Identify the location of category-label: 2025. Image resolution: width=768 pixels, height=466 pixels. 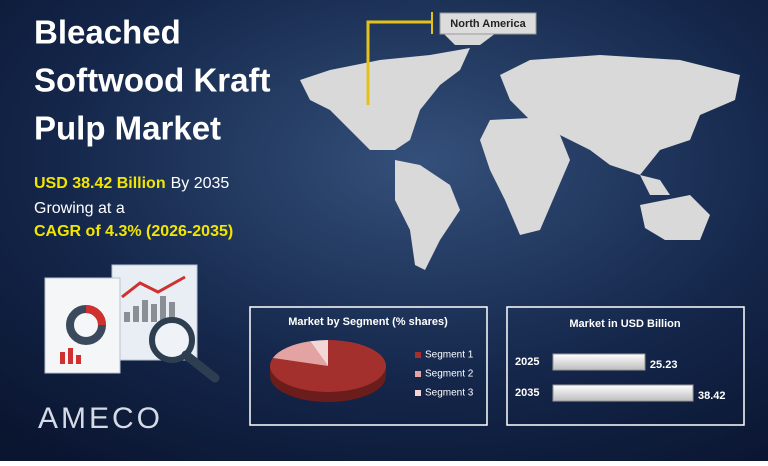
(527, 362).